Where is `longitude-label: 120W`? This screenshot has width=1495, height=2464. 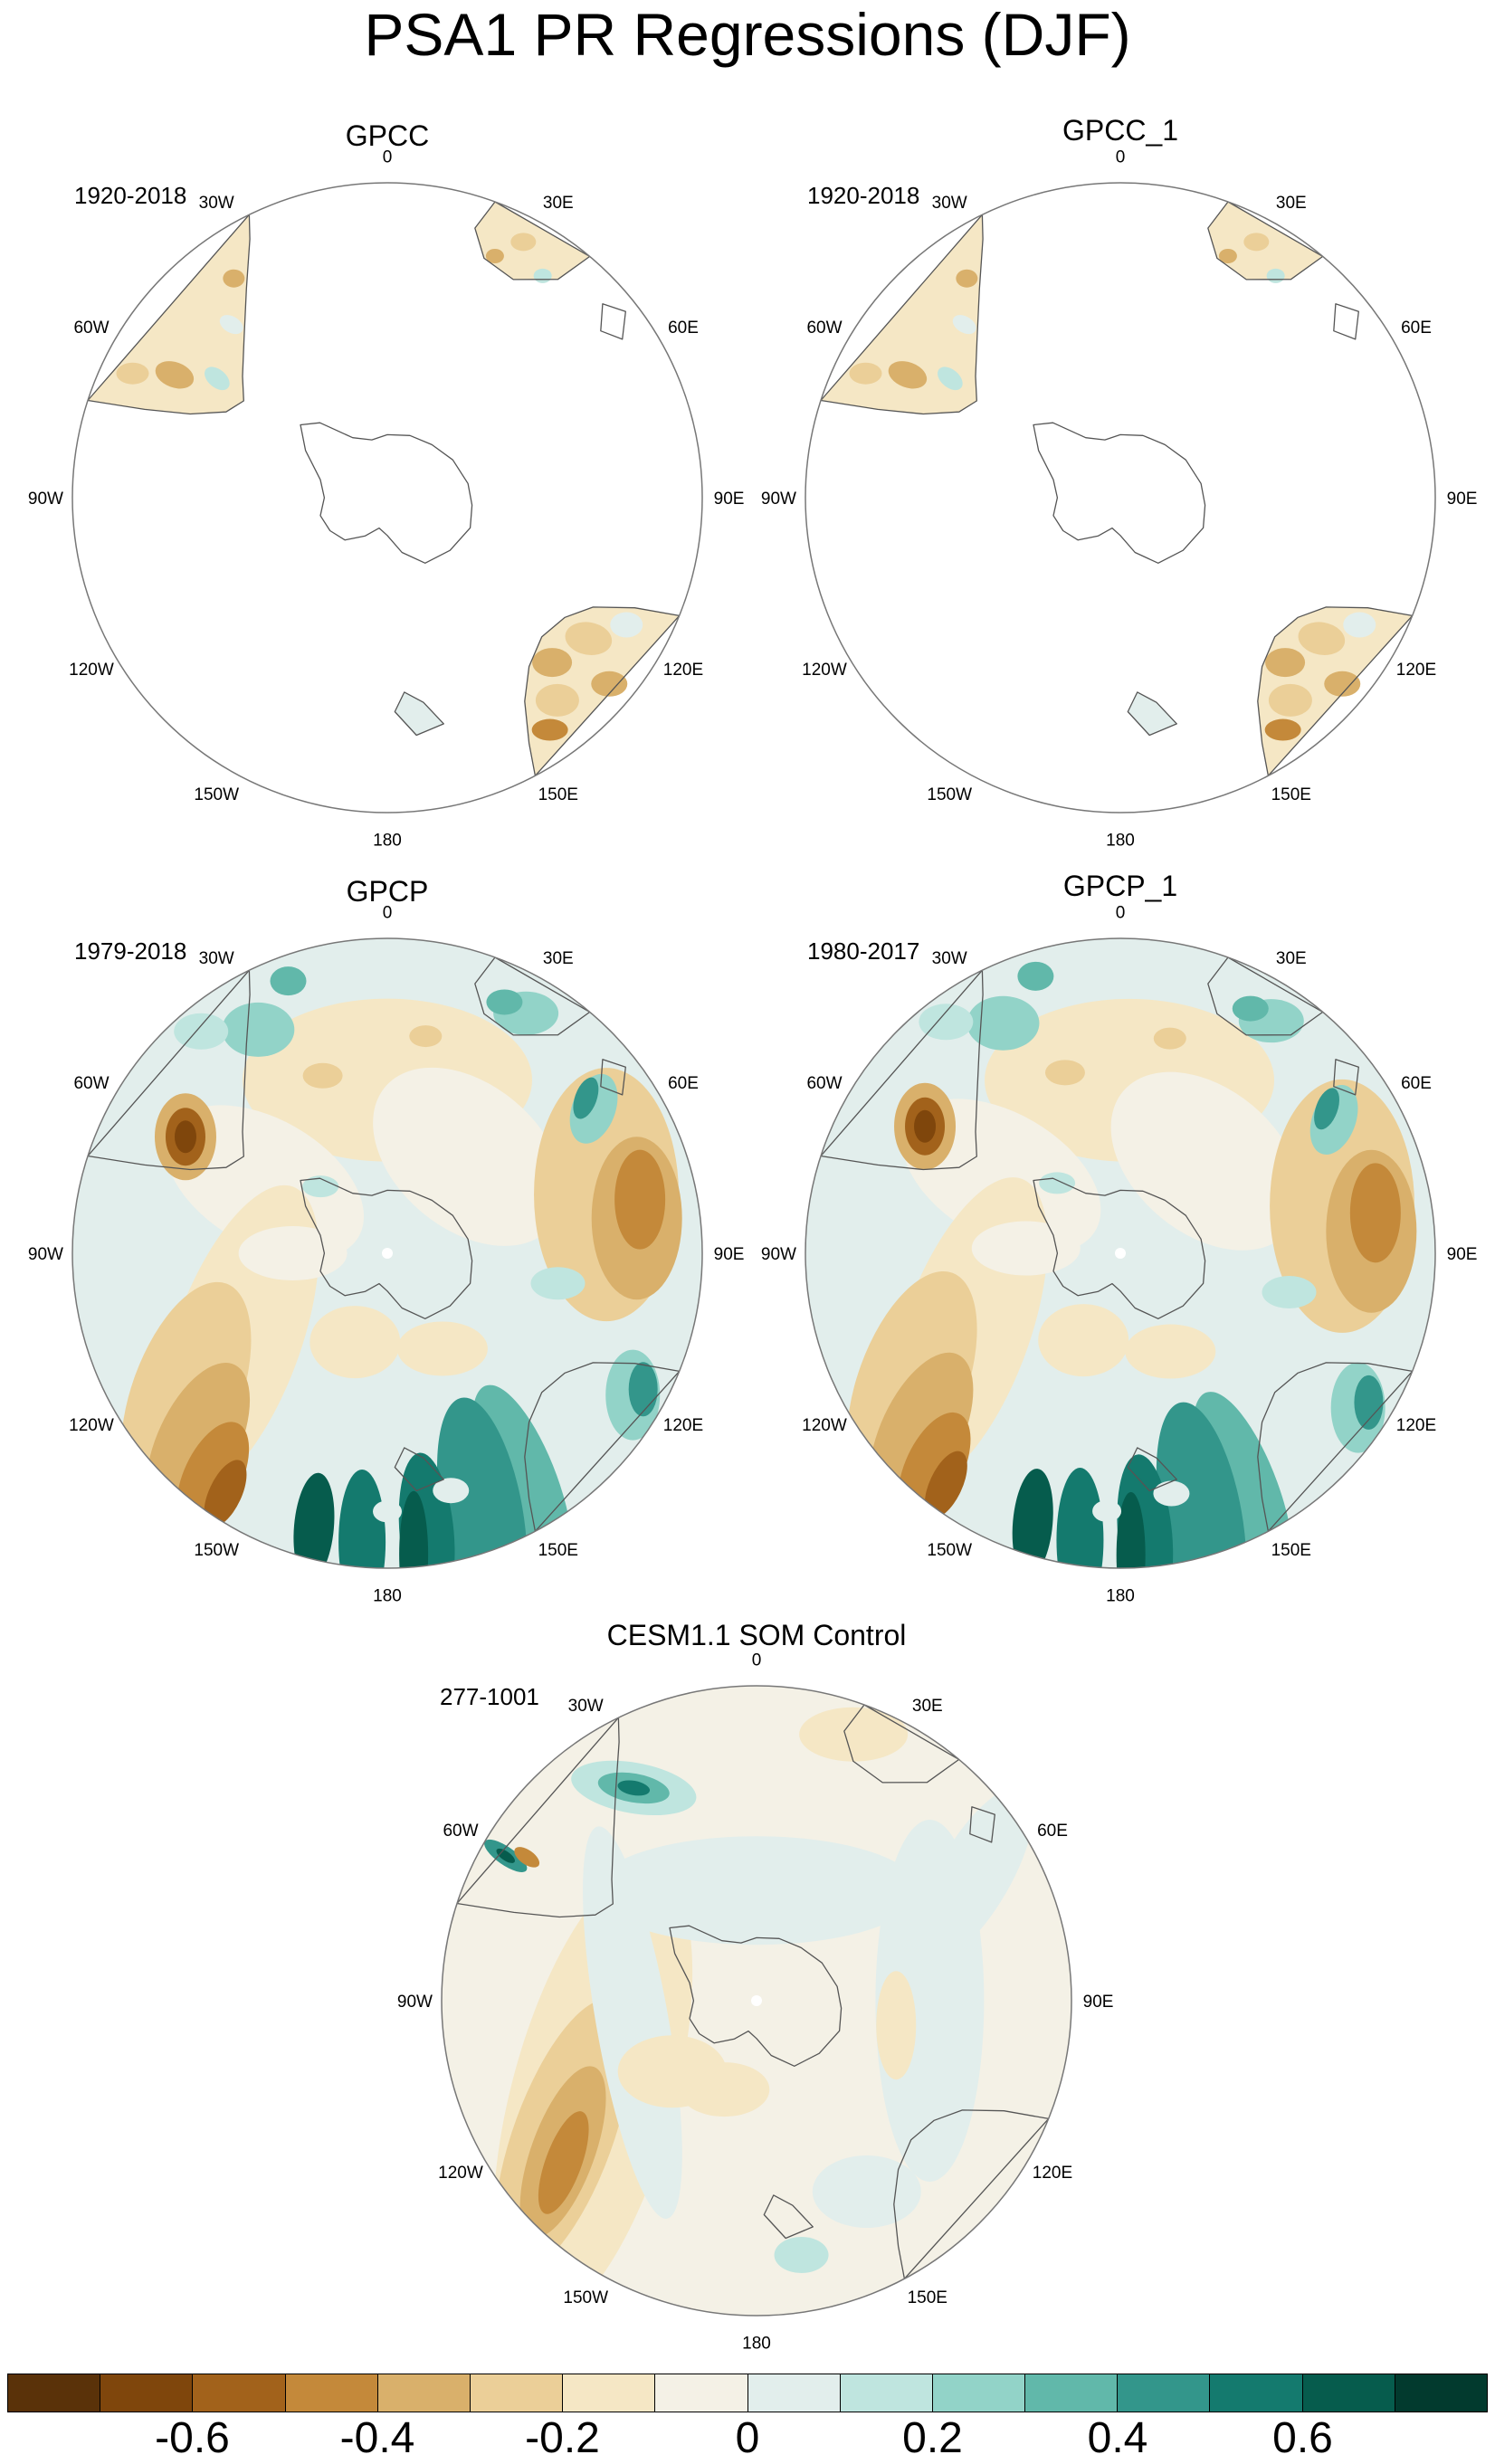 longitude-label: 120W is located at coordinates (824, 670).